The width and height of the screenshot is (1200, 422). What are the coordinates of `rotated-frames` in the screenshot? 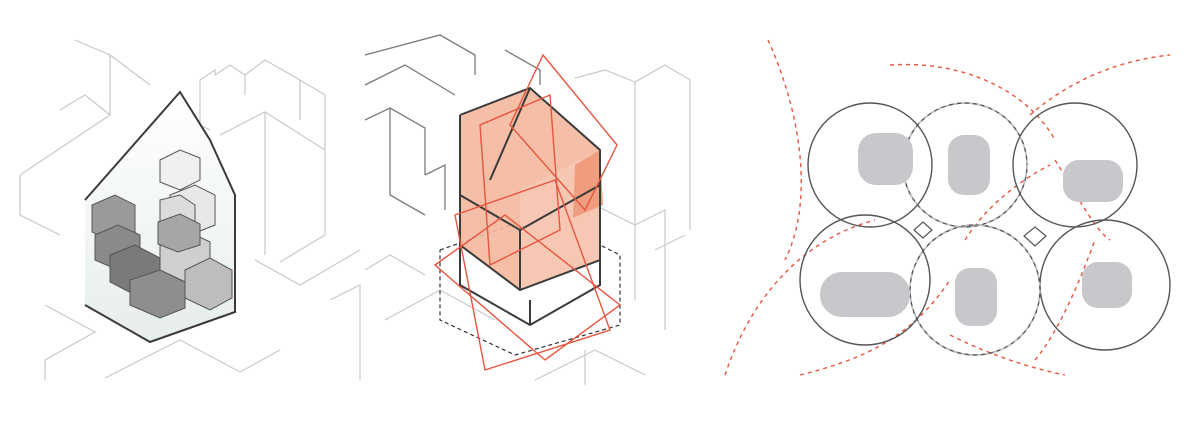 It's located at (527, 212).